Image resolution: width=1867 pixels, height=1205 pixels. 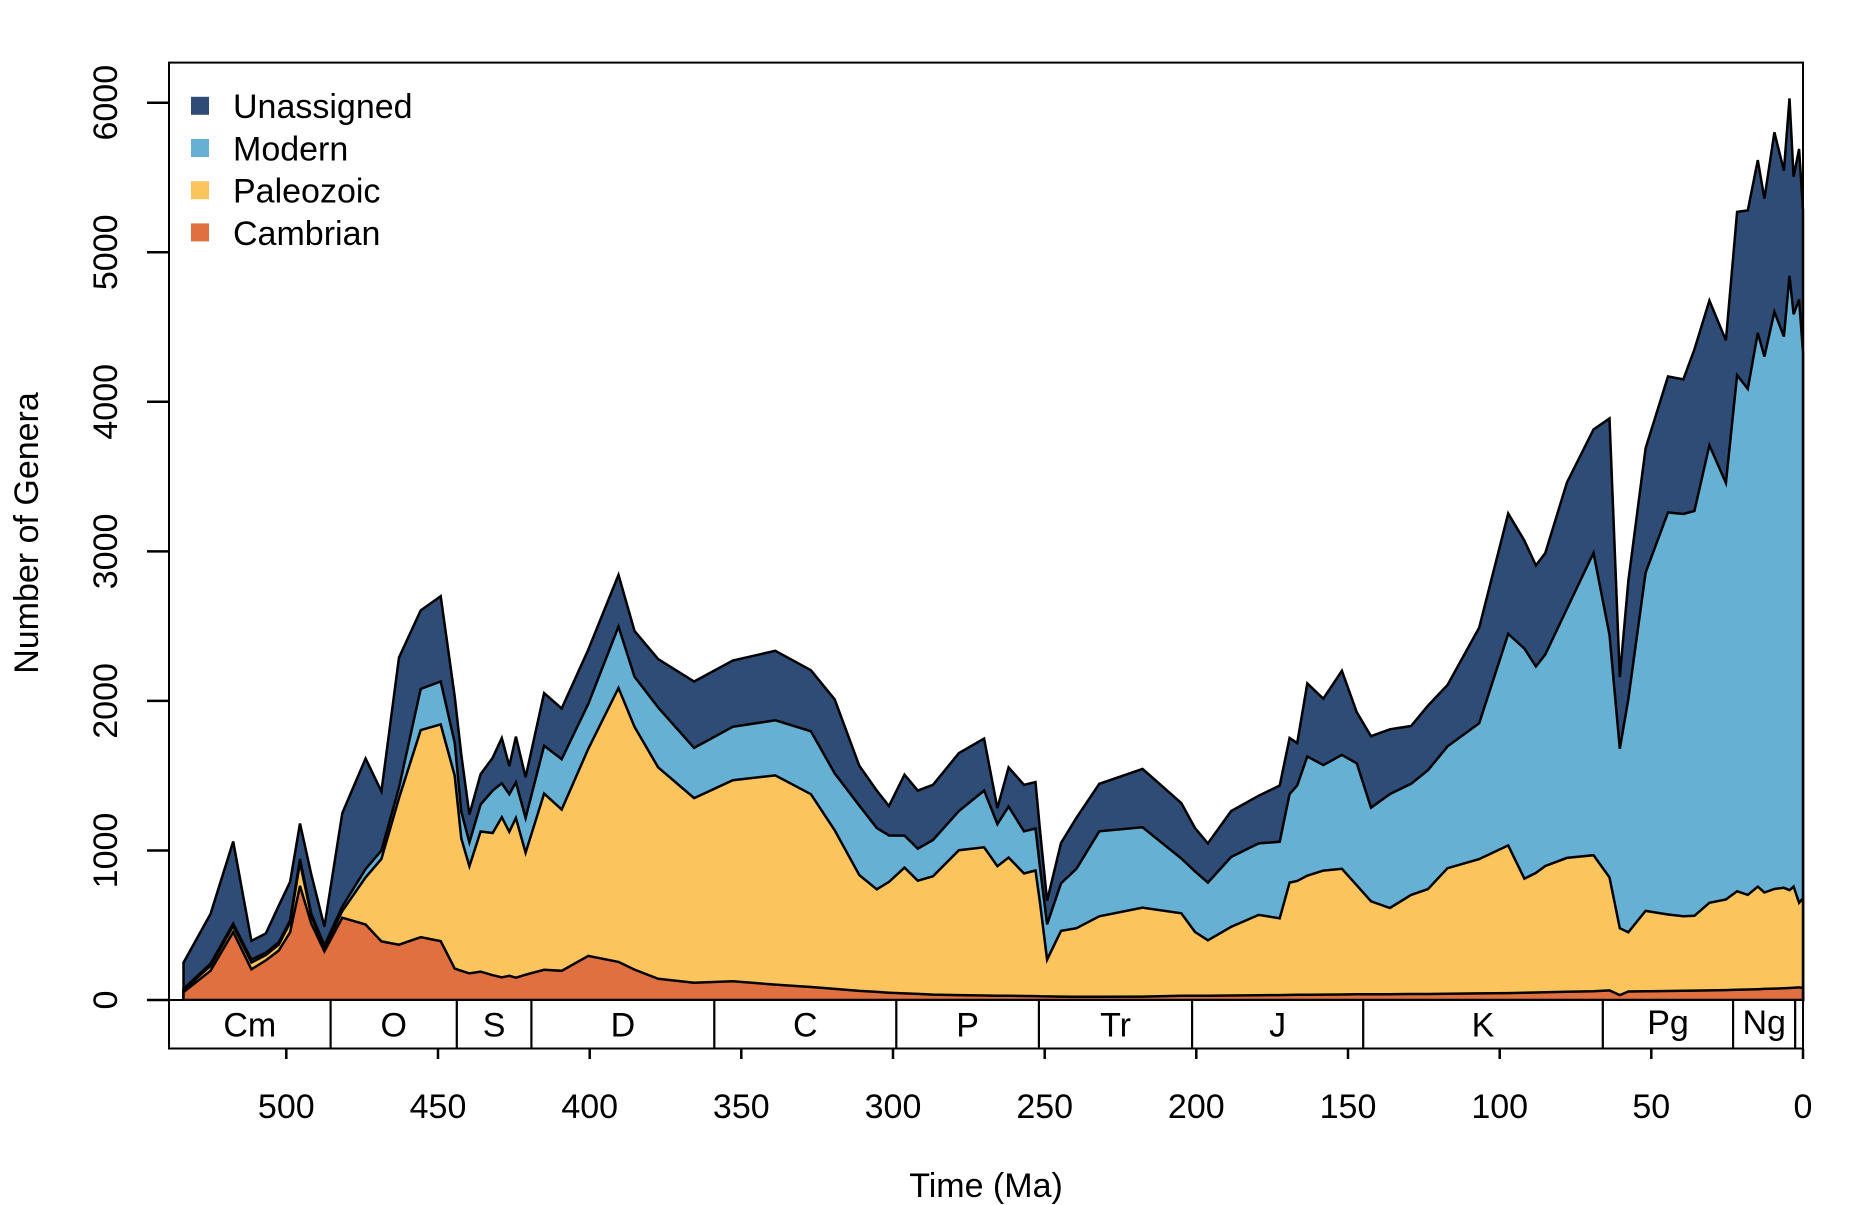 I want to click on svg-text: 2000, so click(x=106, y=701).